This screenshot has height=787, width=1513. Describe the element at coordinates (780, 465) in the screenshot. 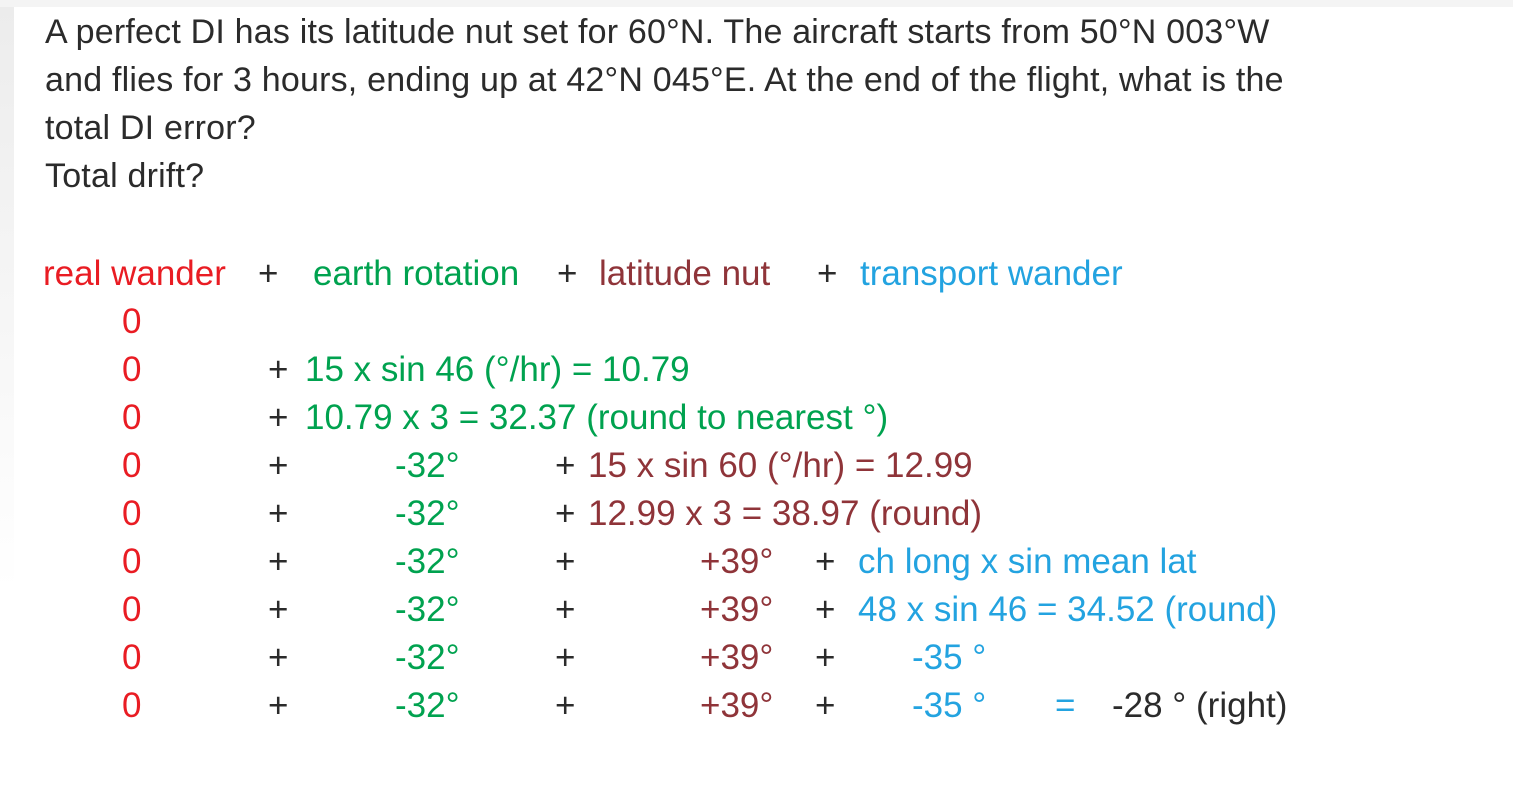

I see `latitude-nut-calc: 15 x sin 60 (°/hr) = 12.99` at that location.